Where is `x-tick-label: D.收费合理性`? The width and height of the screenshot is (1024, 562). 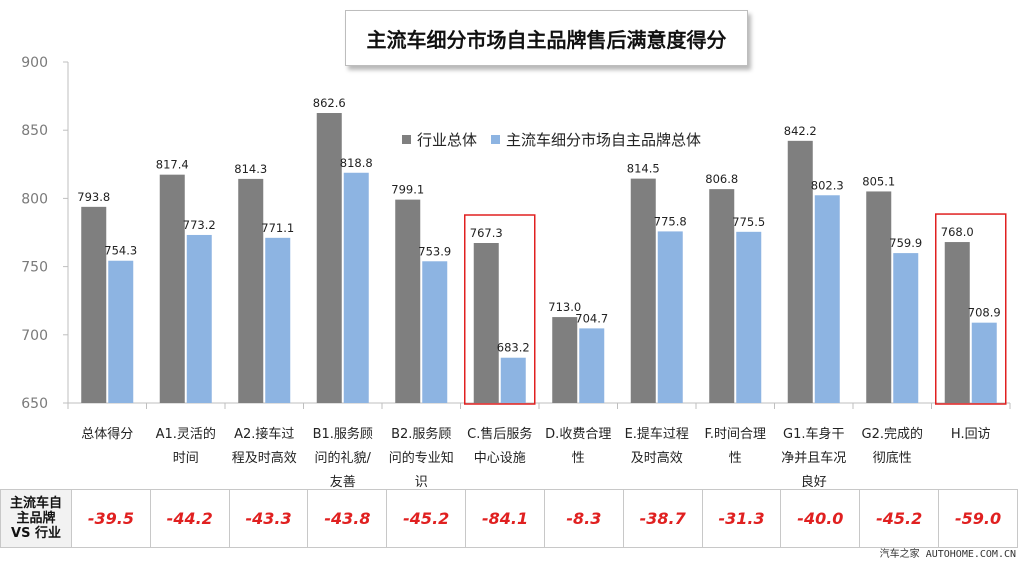 x-tick-label: D.收费合理性 is located at coordinates (578, 446).